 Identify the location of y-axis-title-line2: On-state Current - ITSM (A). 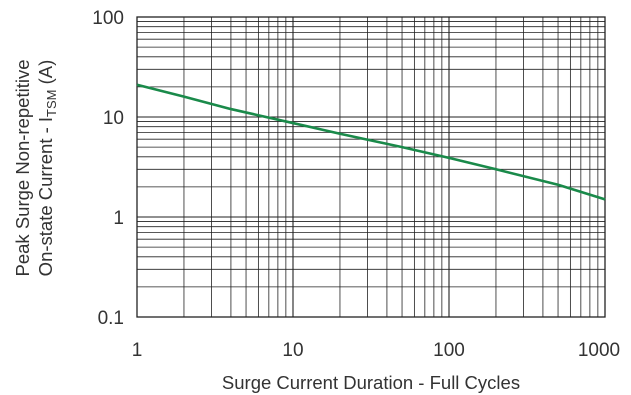
(47, 168).